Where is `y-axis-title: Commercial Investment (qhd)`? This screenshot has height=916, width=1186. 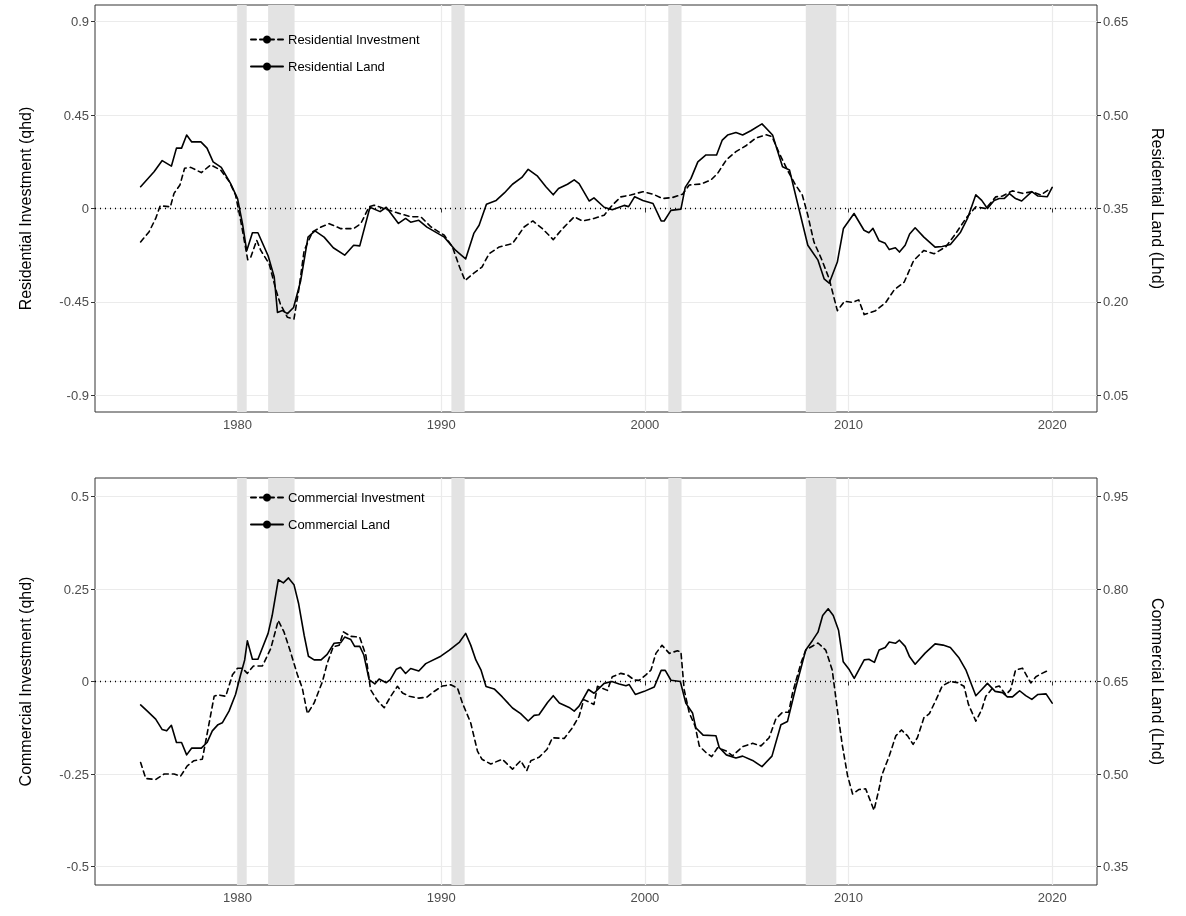
y-axis-title: Commercial Investment (qhd) is located at coordinates (25, 681).